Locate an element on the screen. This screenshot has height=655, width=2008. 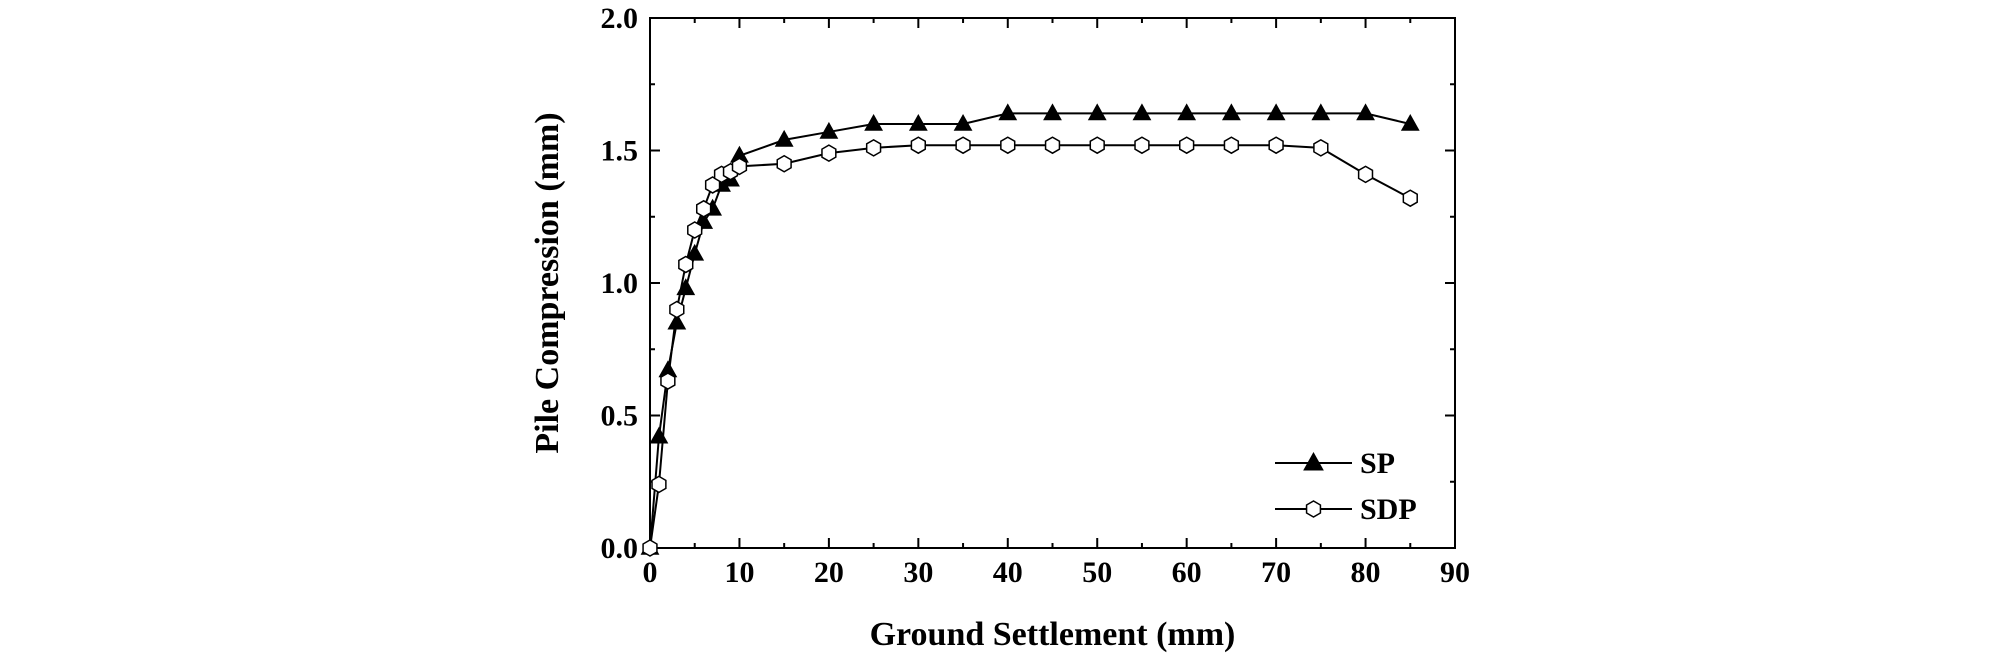
legend: SP SDP is located at coordinates (1346, 486).